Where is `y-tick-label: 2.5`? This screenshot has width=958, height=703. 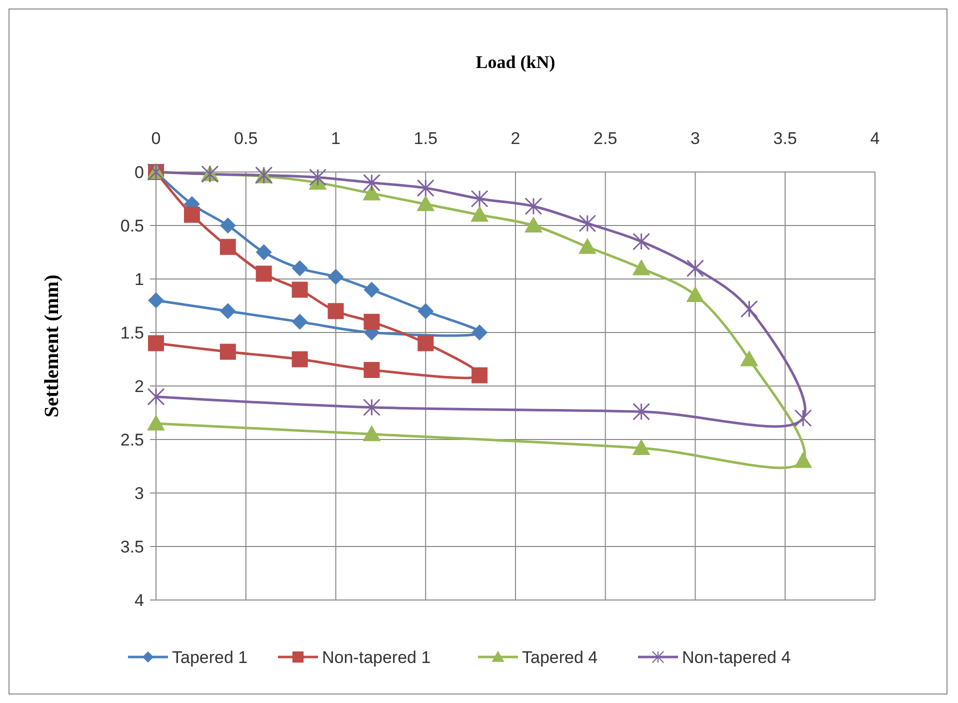
y-tick-label: 2.5 is located at coordinates (132, 440).